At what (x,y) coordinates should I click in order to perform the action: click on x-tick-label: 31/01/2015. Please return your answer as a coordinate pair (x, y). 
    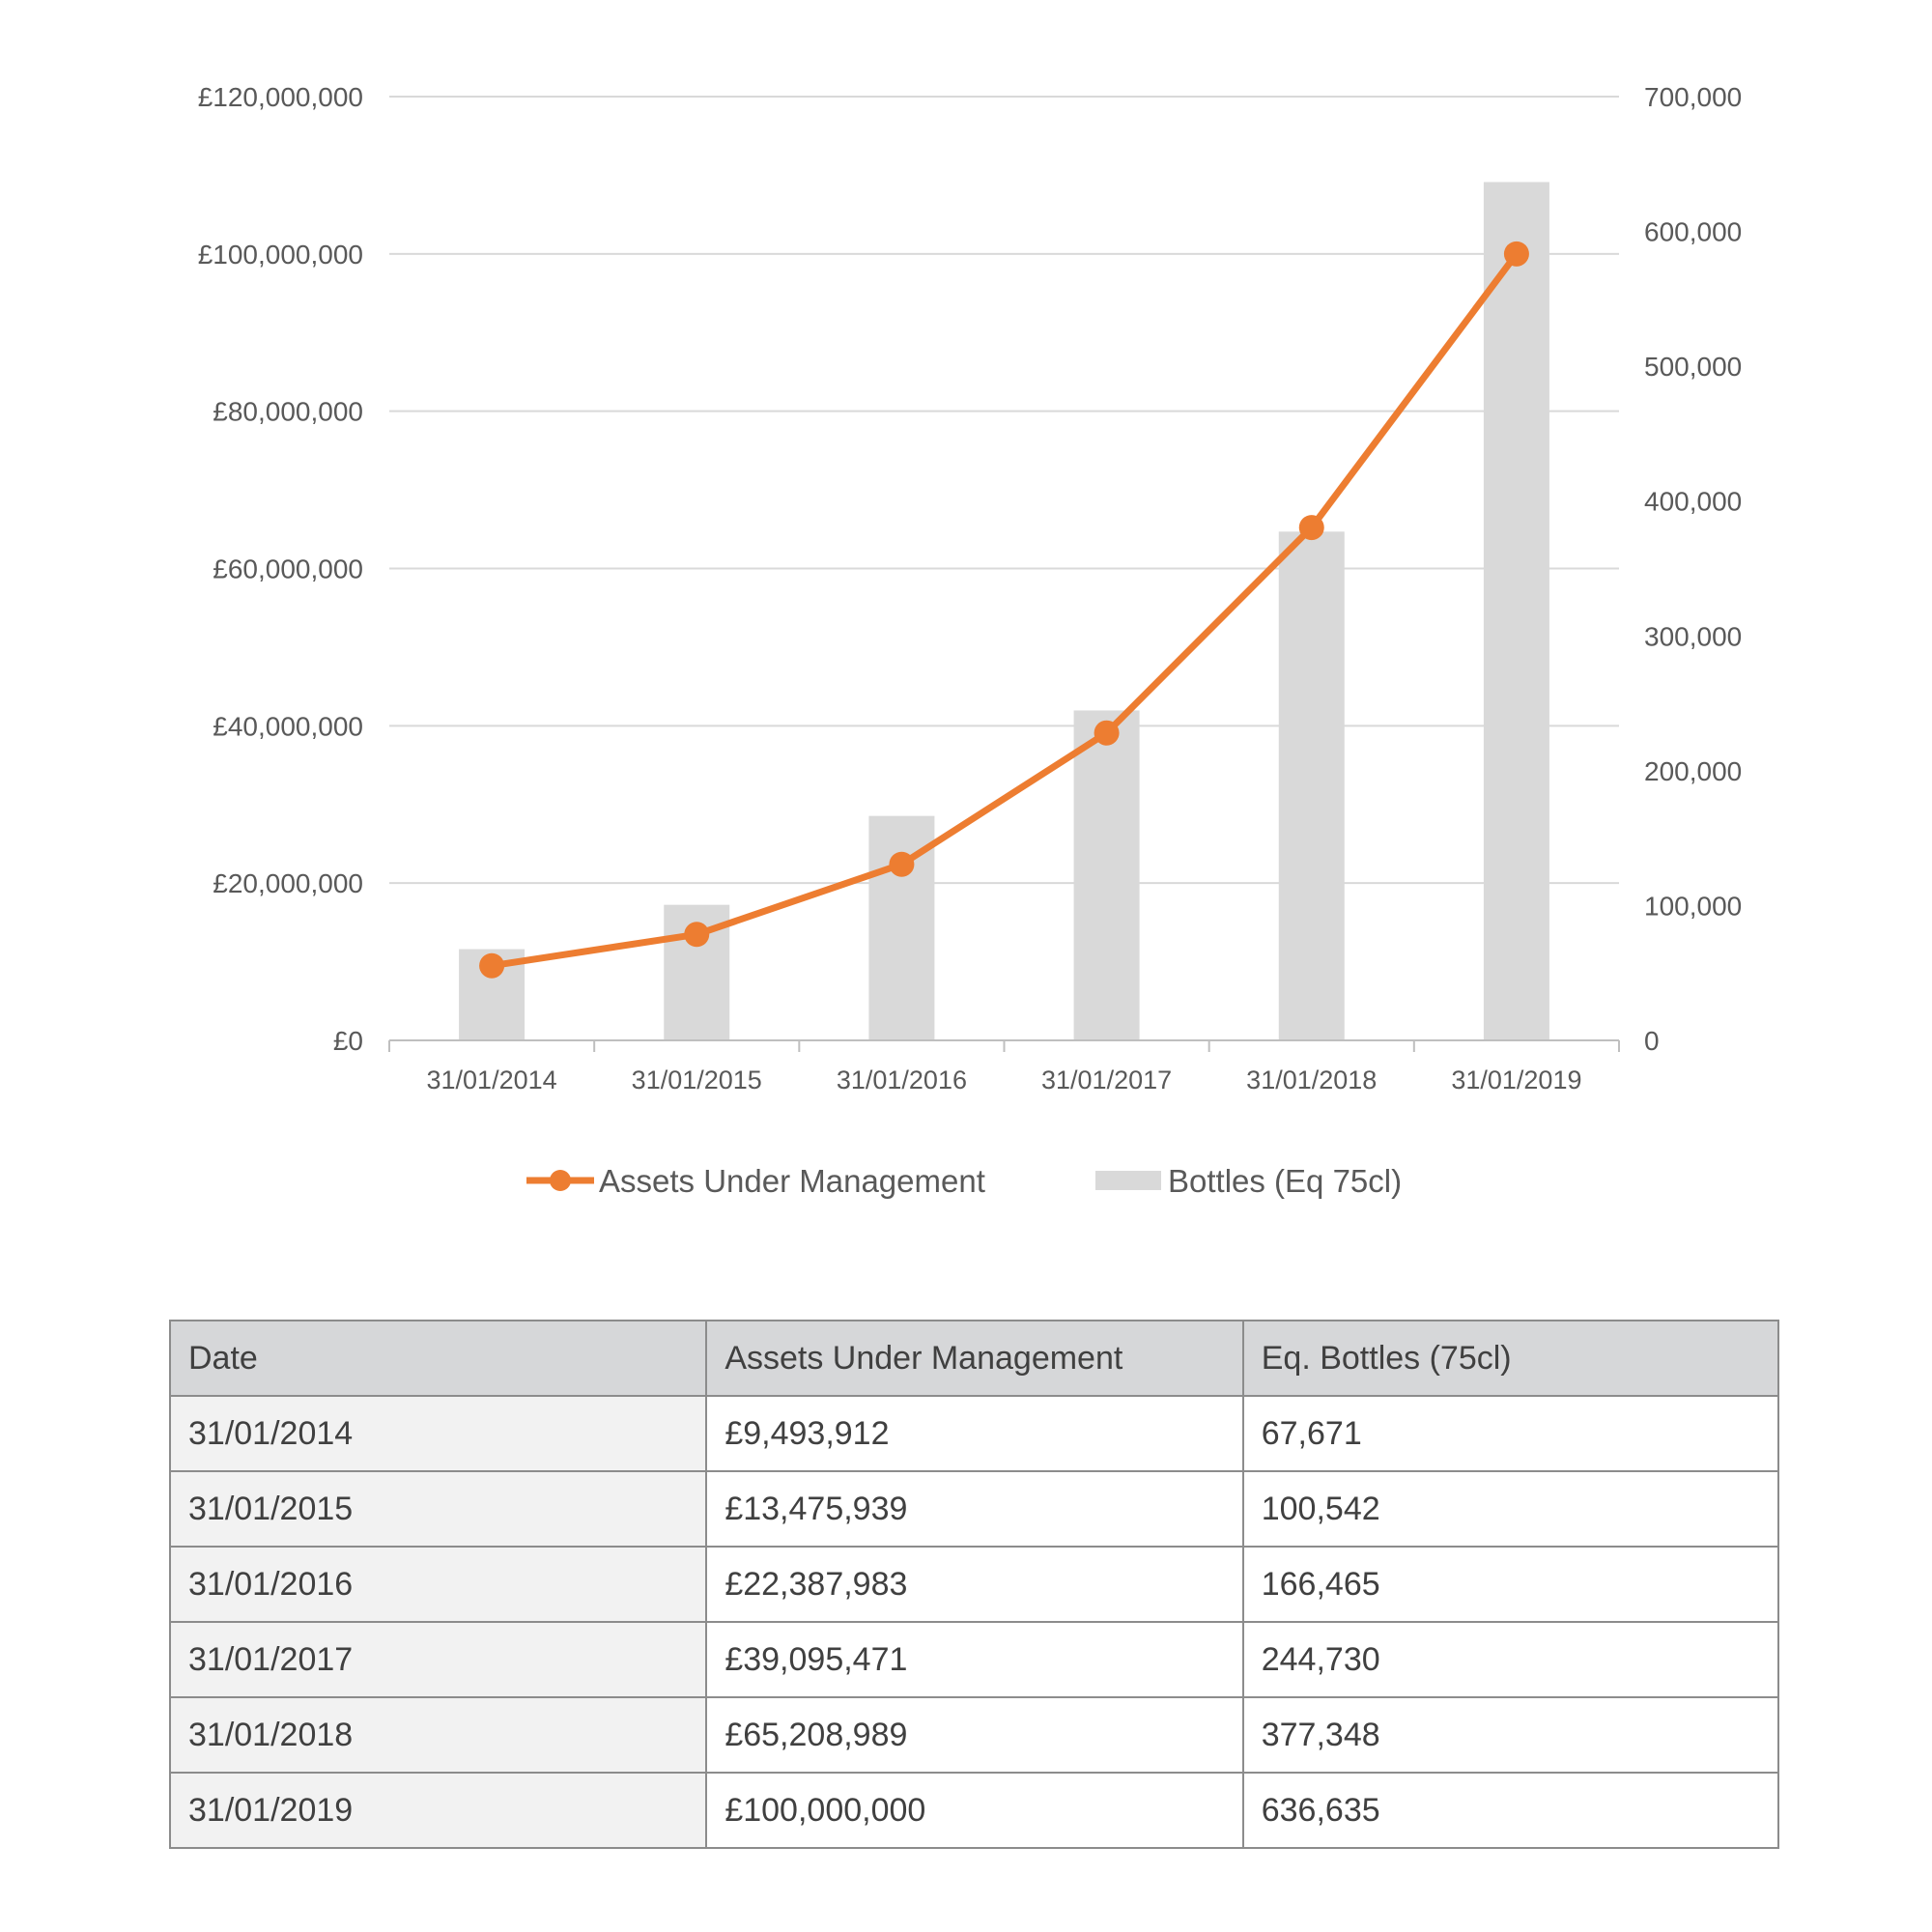
    Looking at the image, I should click on (697, 1079).